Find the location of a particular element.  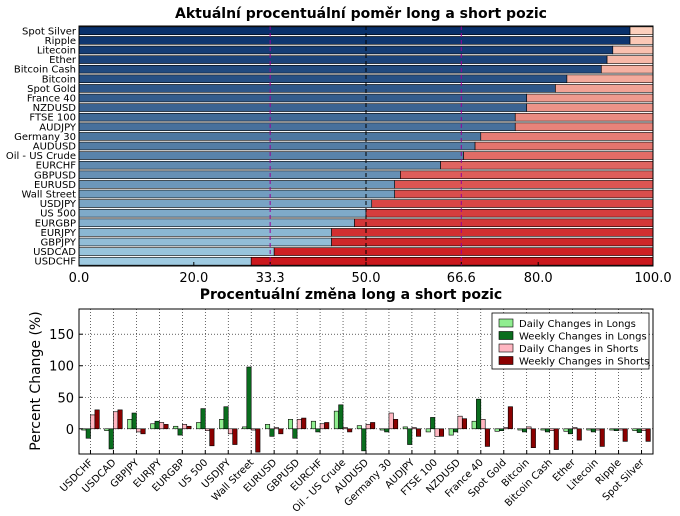

category-label: GBPUSD is located at coordinates (55, 175).